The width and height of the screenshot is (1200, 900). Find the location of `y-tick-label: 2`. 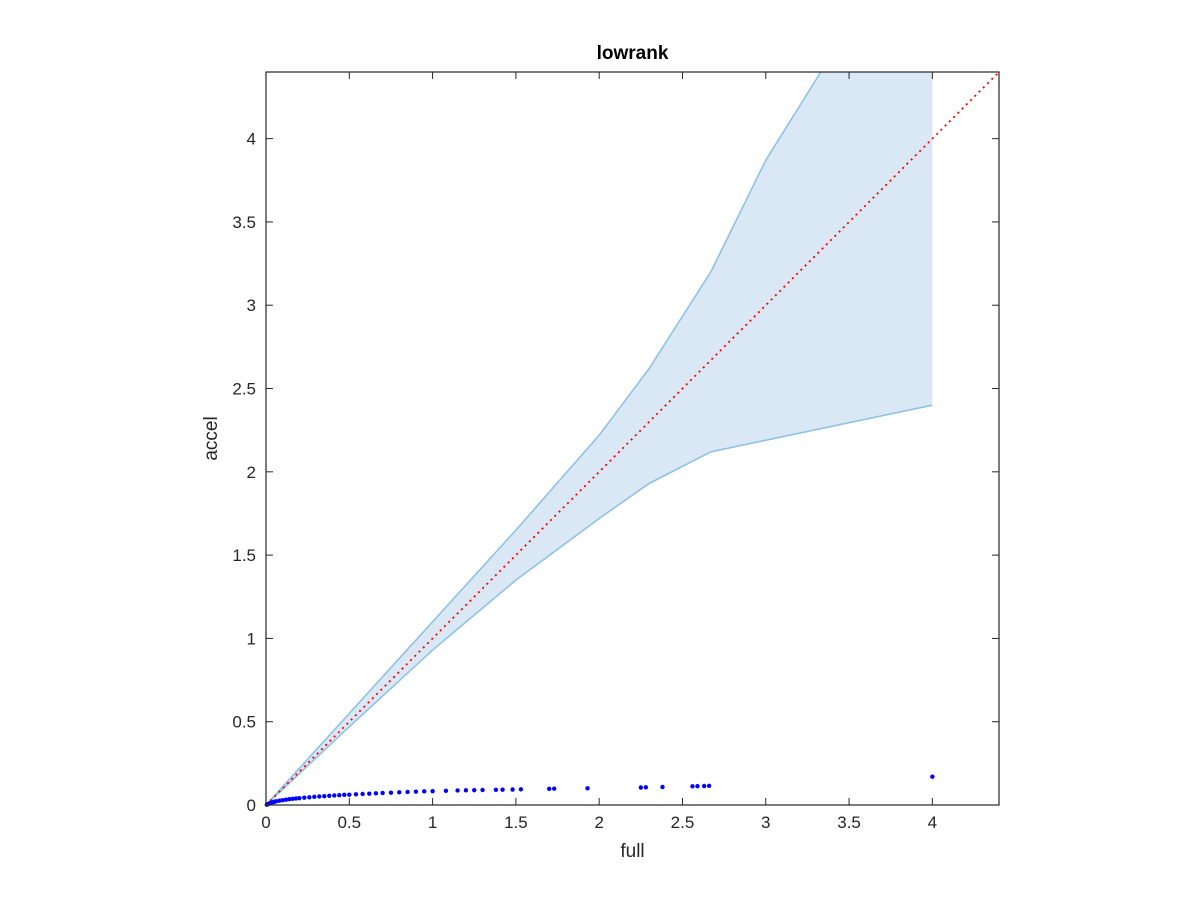

y-tick-label: 2 is located at coordinates (251, 472).